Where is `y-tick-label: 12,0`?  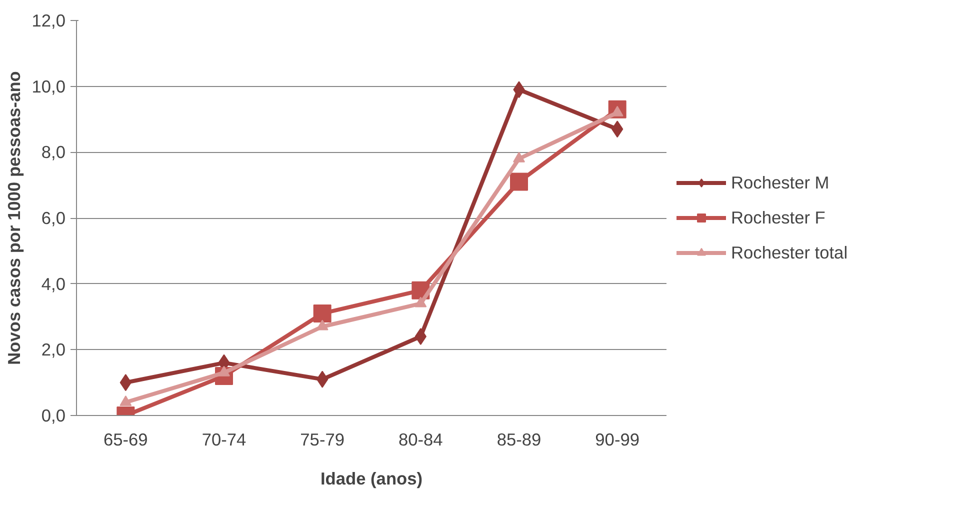
y-tick-label: 12,0 is located at coordinates (49, 20).